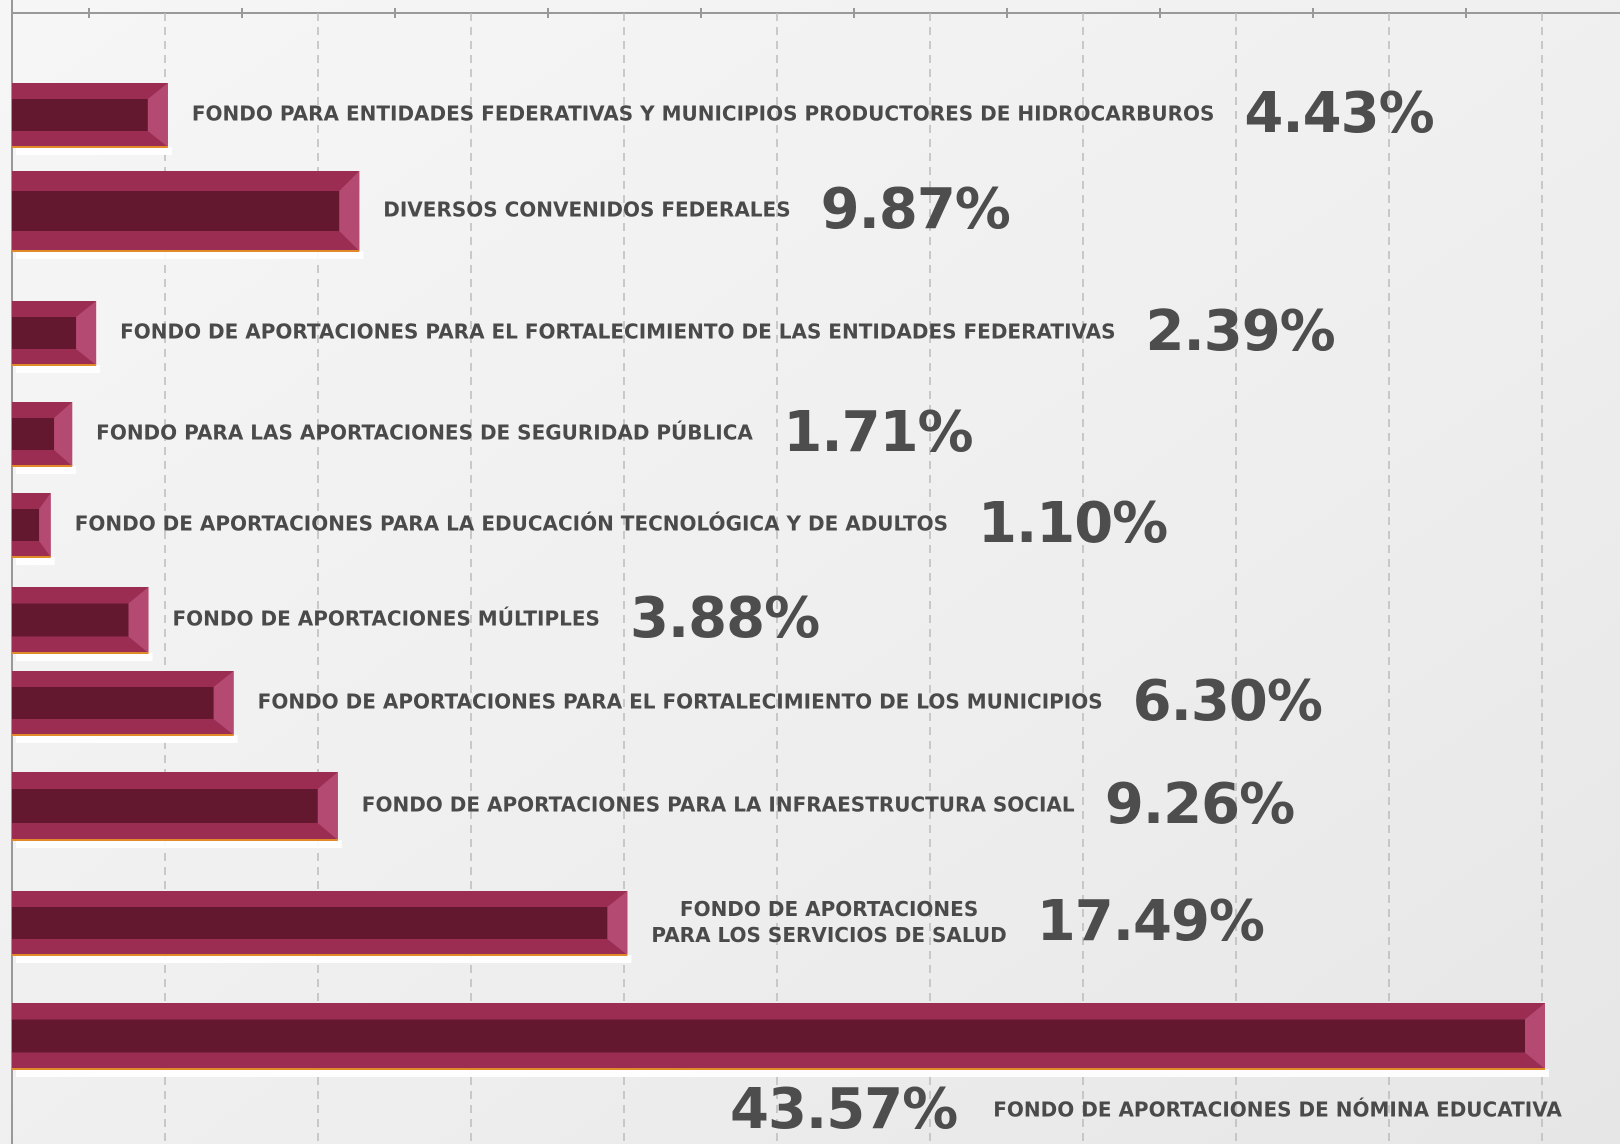 The height and width of the screenshot is (1144, 1620). What do you see at coordinates (1072, 523) in the screenshot?
I see `value-label: 1.10%` at bounding box center [1072, 523].